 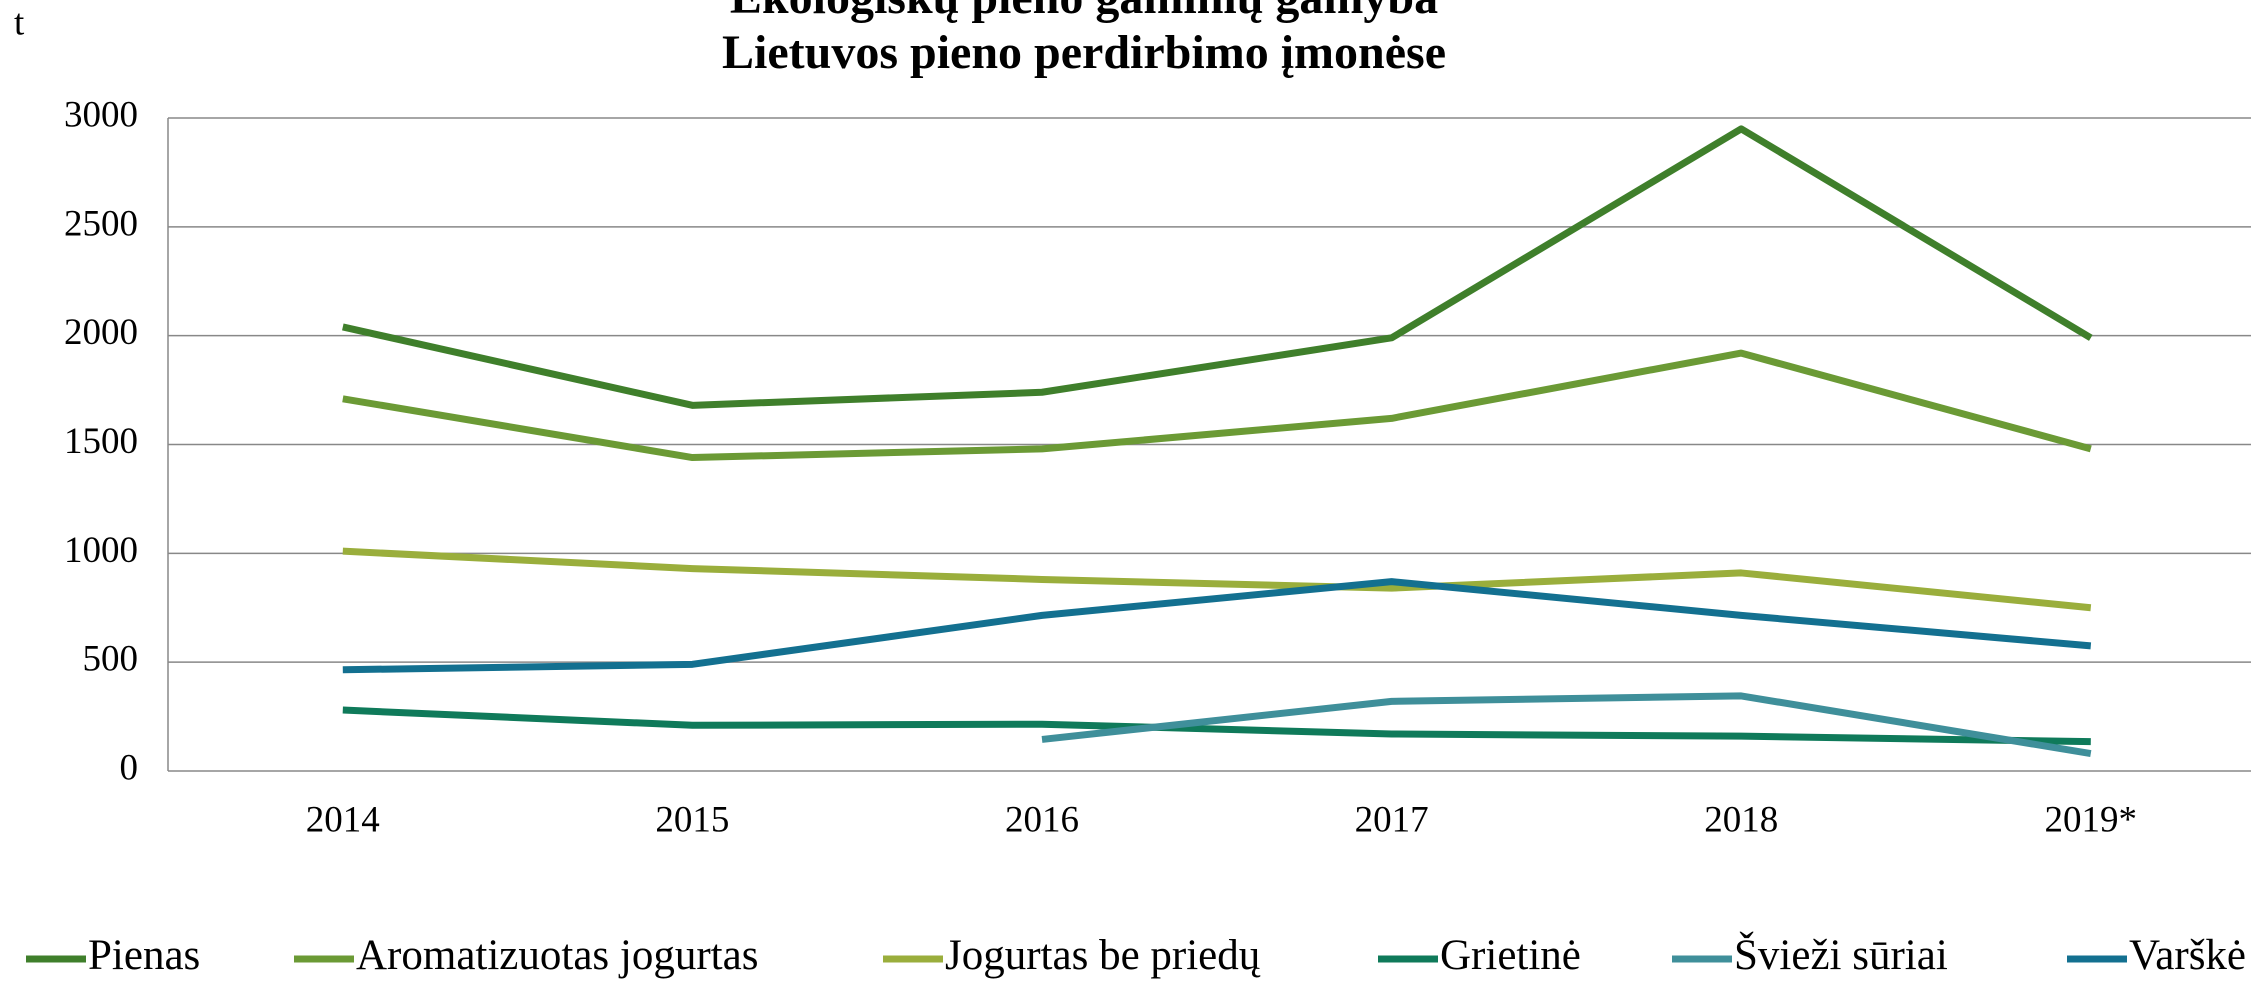 I want to click on legend-label: Varškė, so click(x=2187, y=955).